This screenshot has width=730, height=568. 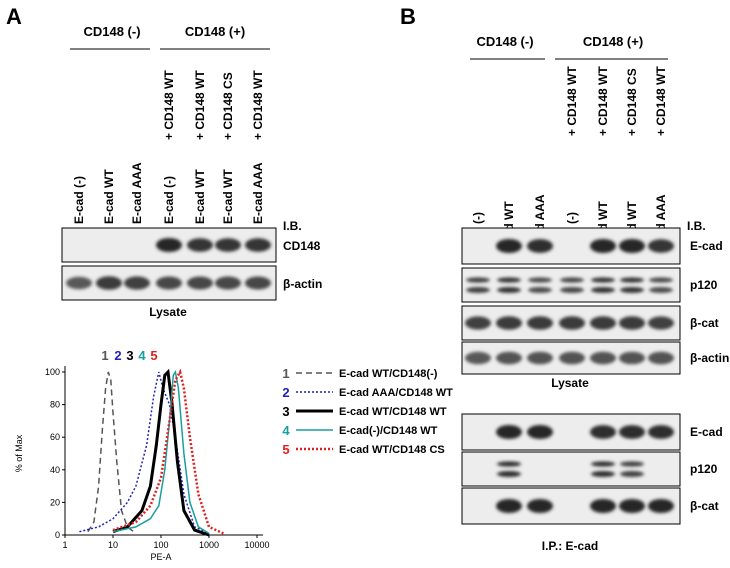 What do you see at coordinates (408, 16) in the screenshot?
I see `panel-label: B` at bounding box center [408, 16].